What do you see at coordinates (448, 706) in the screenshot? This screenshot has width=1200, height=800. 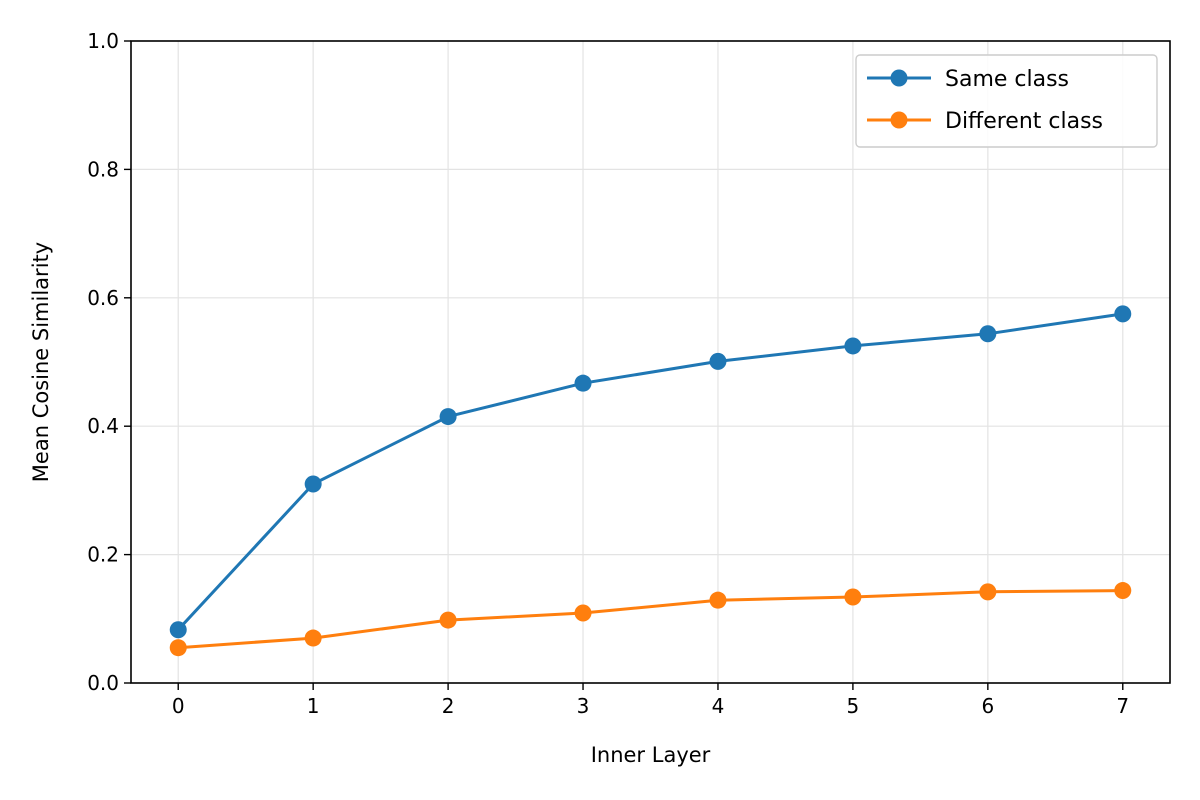 I see `x-tick-label: 2` at bounding box center [448, 706].